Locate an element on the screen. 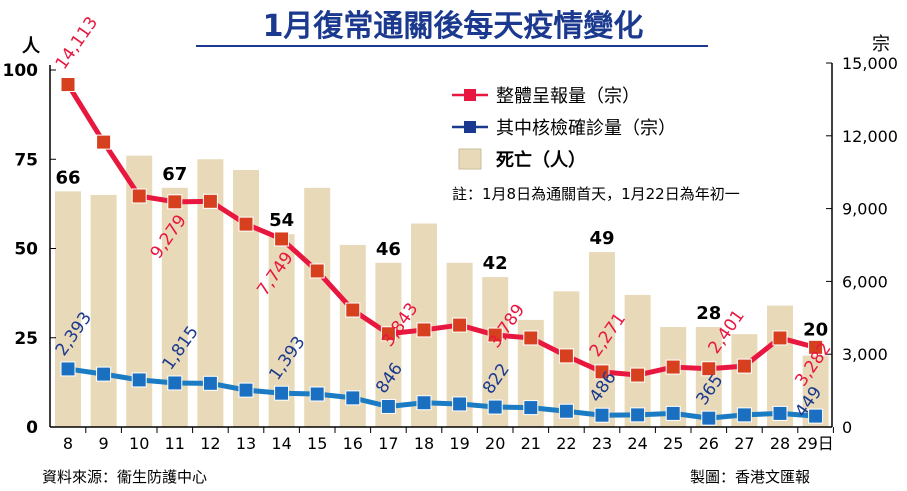 Image resolution: width=907 pixels, height=491 pixels. x-tick-label: 17 is located at coordinates (388, 443).